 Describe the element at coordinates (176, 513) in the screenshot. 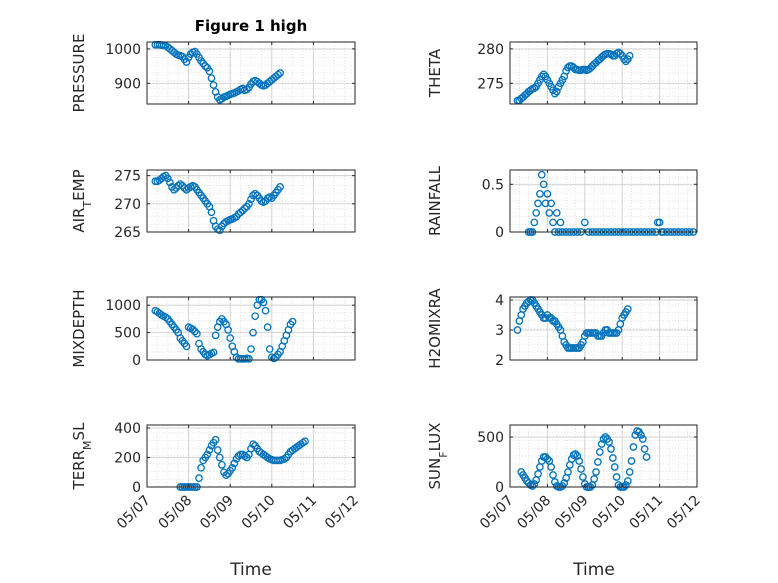

I see `x-tick-label: 05/08` at that location.